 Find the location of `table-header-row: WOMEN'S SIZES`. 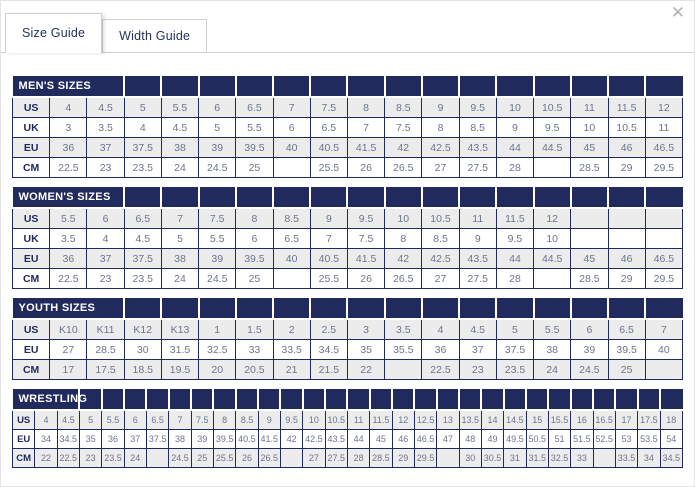

table-header-row: WOMEN'S SIZES is located at coordinates (347, 198).